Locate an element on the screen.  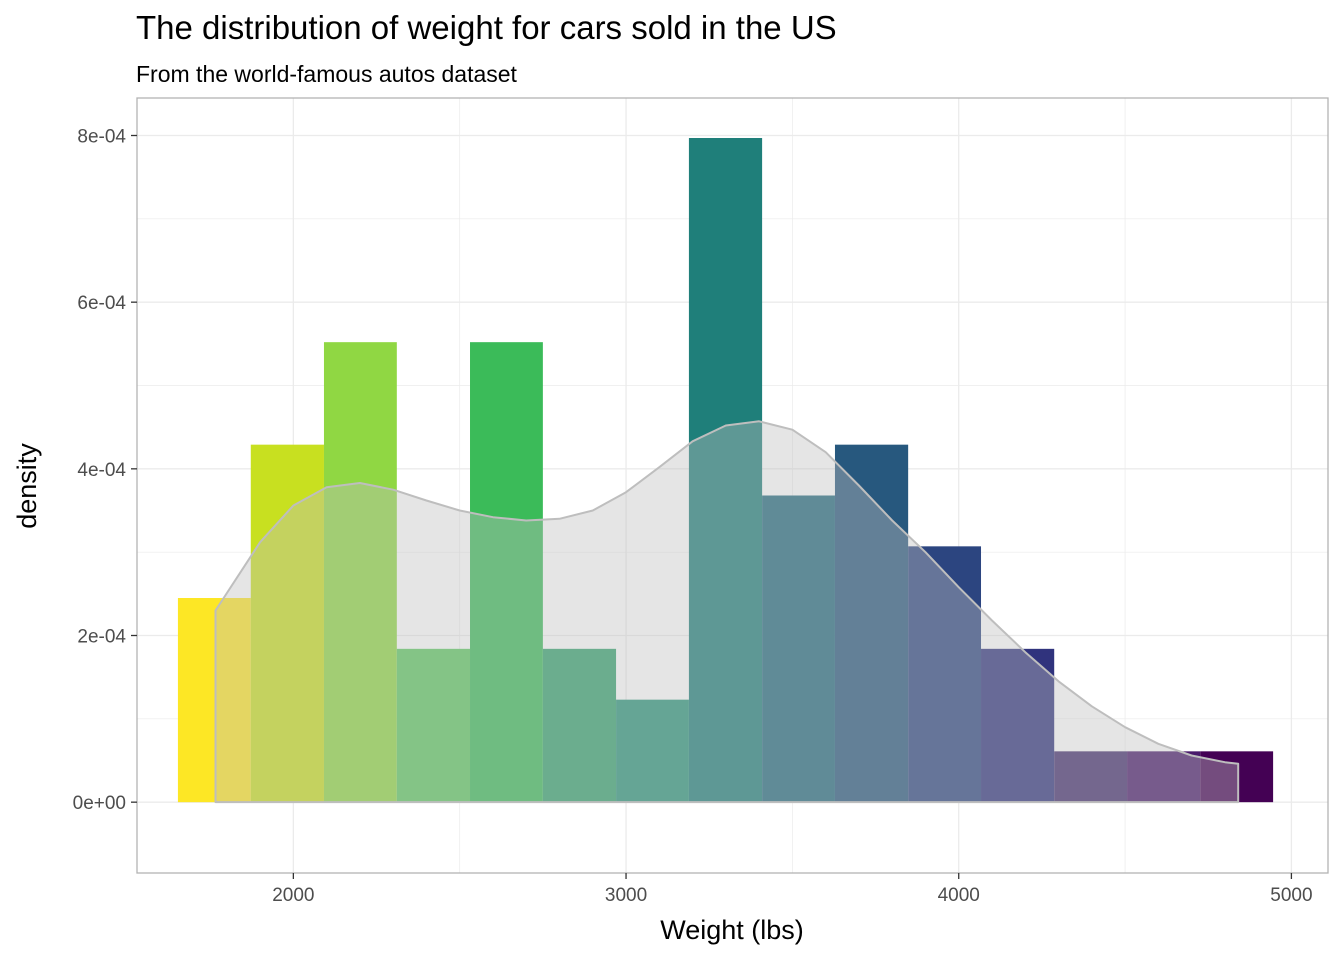
x-tick-label: 3000 is located at coordinates (626, 895).